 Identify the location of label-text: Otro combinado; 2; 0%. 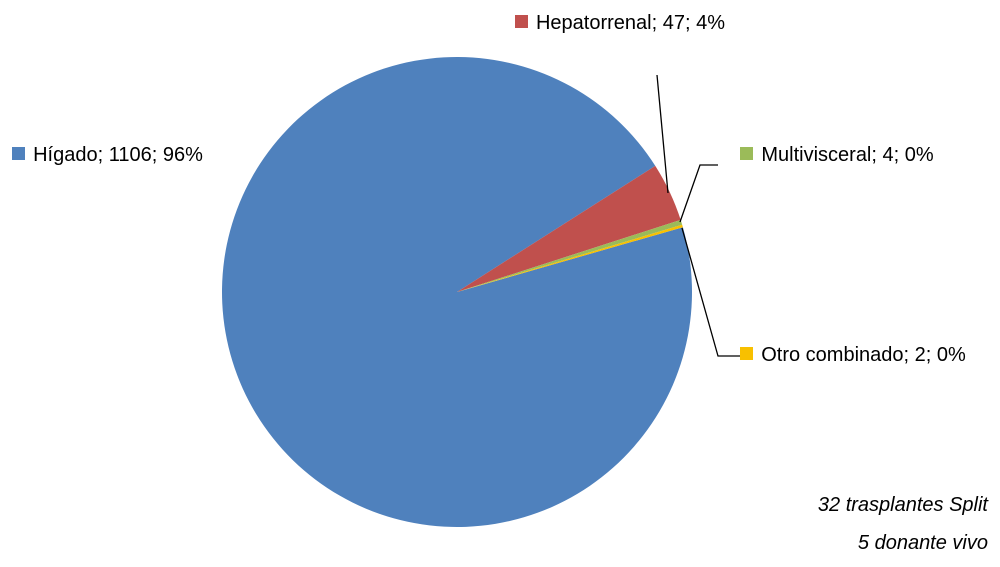
(863, 355).